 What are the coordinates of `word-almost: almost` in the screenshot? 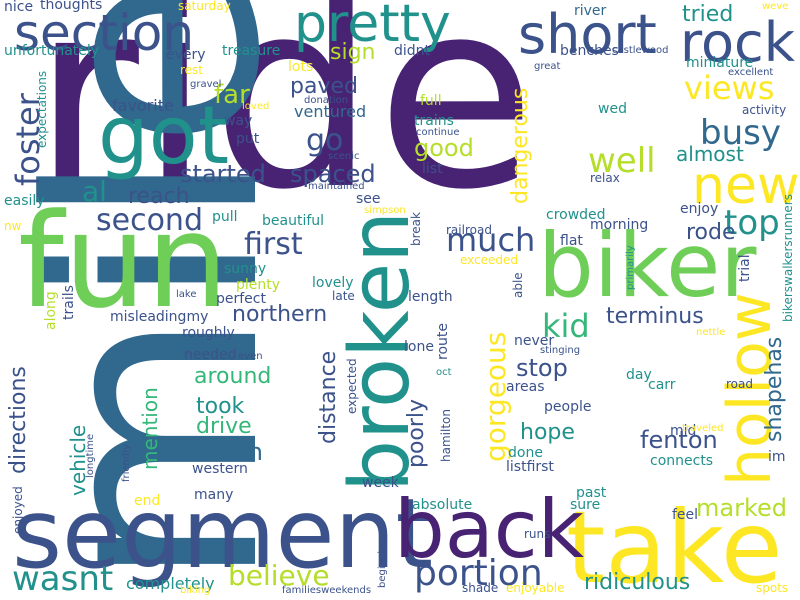 It's located at (710, 154).